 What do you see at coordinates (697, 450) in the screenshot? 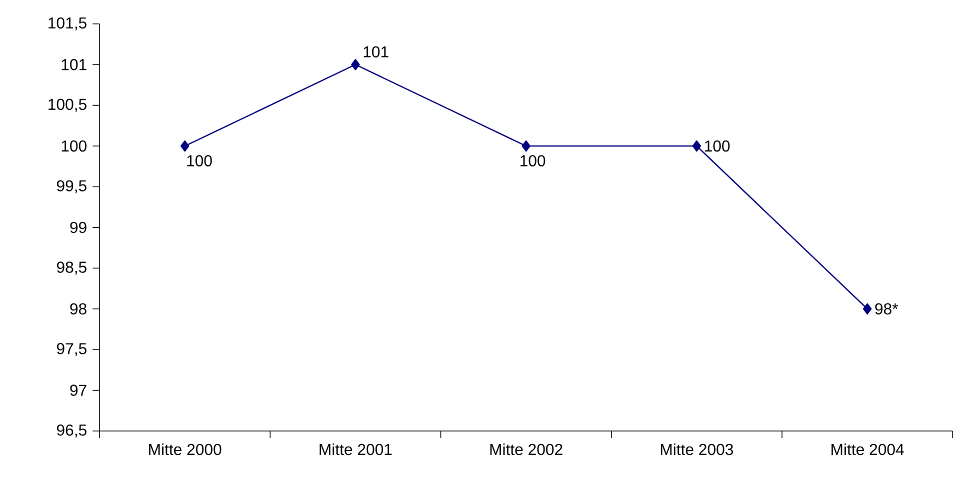
I see `x-tick-label: Mitte 2003` at bounding box center [697, 450].